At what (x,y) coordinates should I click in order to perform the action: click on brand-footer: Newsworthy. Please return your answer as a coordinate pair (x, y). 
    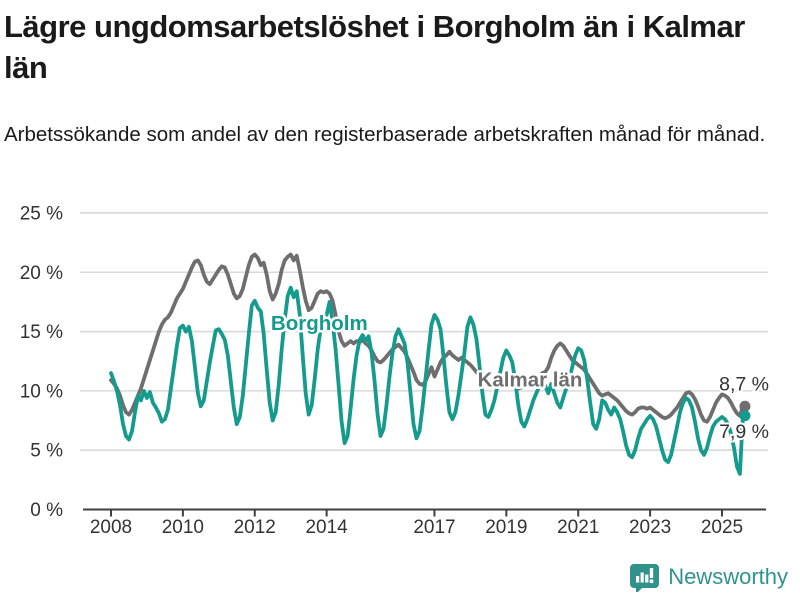
    Looking at the image, I should click on (708, 576).